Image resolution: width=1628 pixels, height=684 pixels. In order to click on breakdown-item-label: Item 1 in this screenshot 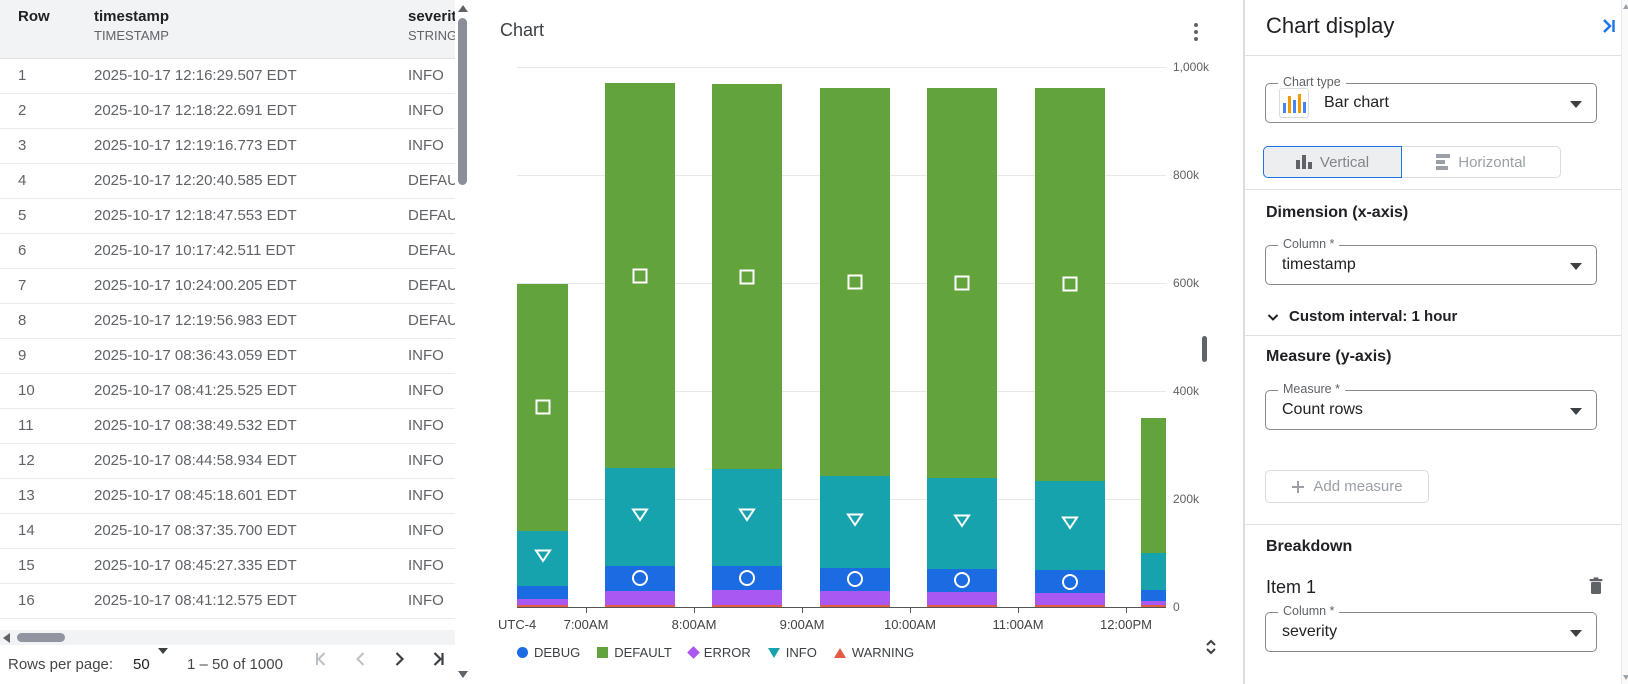, I will do `click(1291, 587)`.